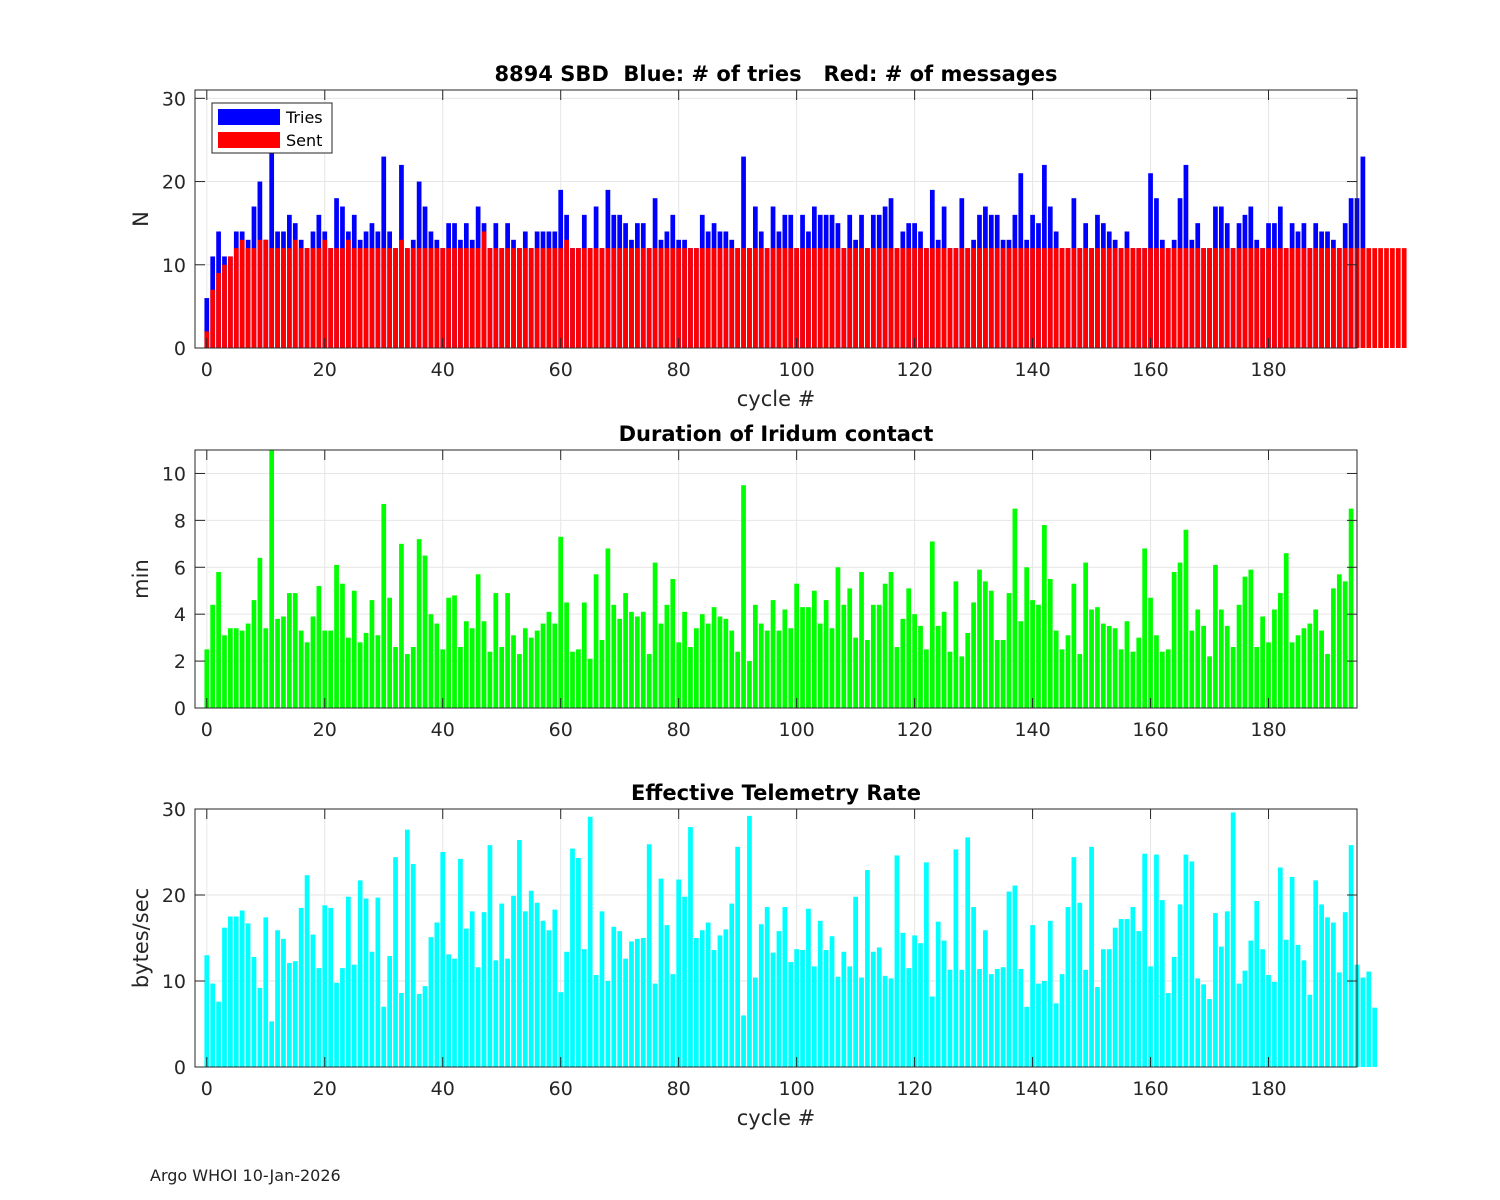 The height and width of the screenshot is (1200, 1500). Describe the element at coordinates (797, 370) in the screenshot. I see `tries-x-tick-label: 100` at that location.